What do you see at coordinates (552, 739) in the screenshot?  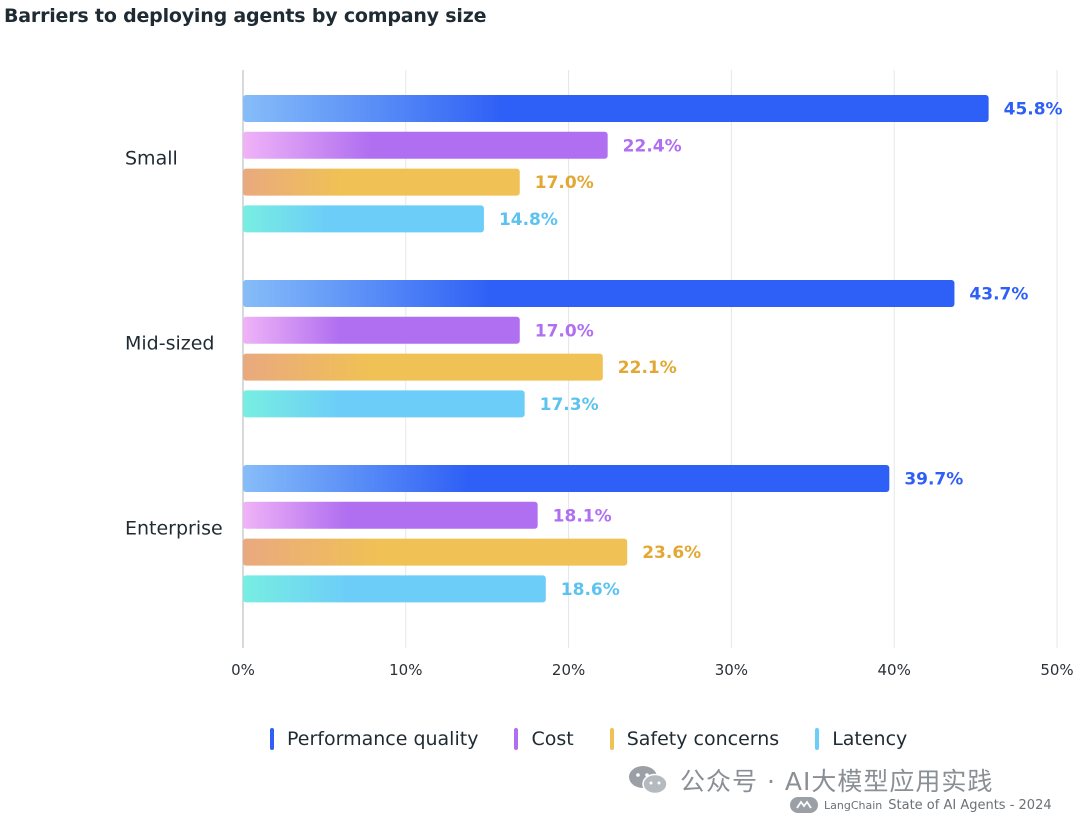 I see `legend-label: Cost` at bounding box center [552, 739].